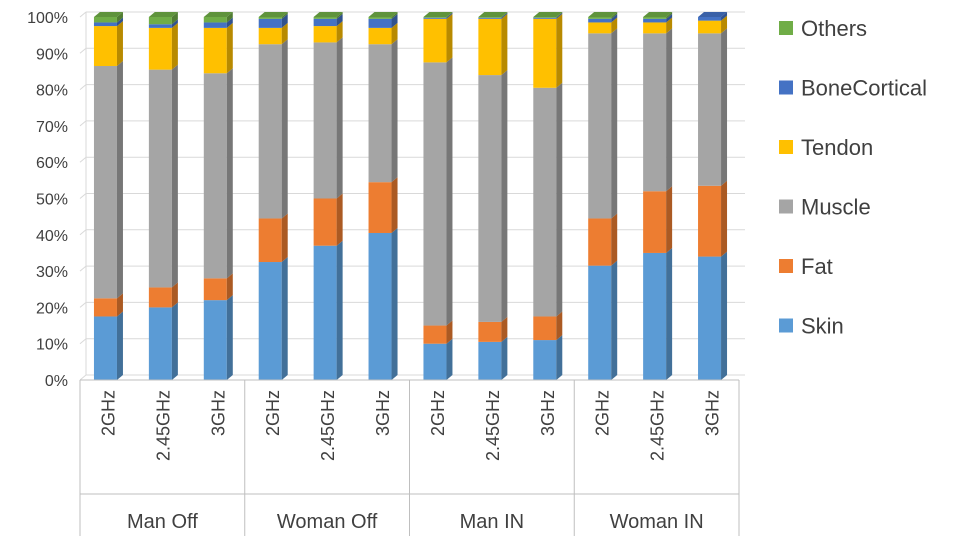 The image size is (953, 539). I want to click on y-tick-label: 70%, so click(52, 127).